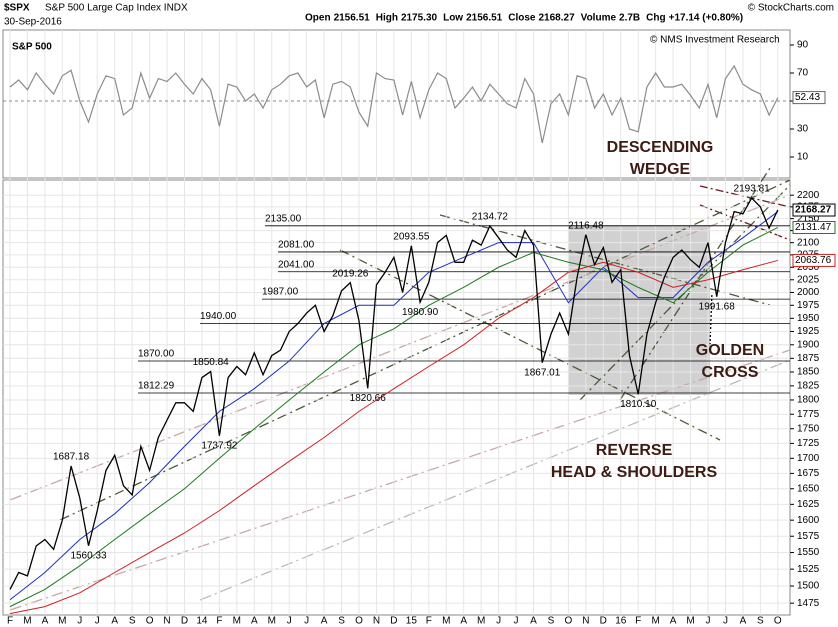 The width and height of the screenshot is (838, 627). I want to click on annotation: GOLDEN, so click(730, 350).